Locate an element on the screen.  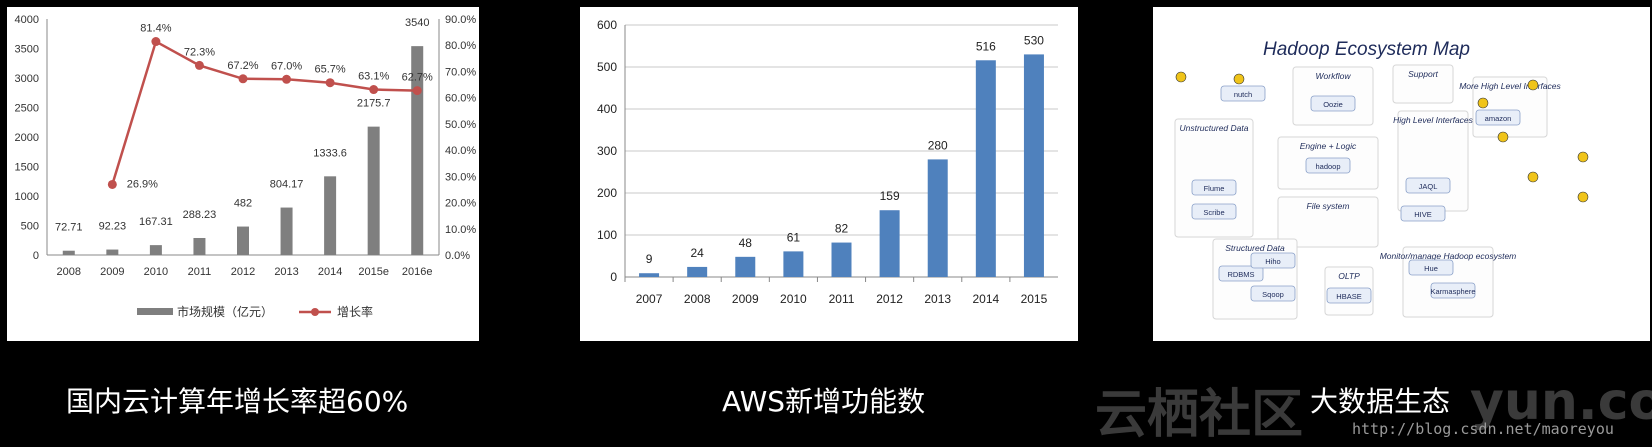
line-value-label: 81.4% is located at coordinates (155, 29).